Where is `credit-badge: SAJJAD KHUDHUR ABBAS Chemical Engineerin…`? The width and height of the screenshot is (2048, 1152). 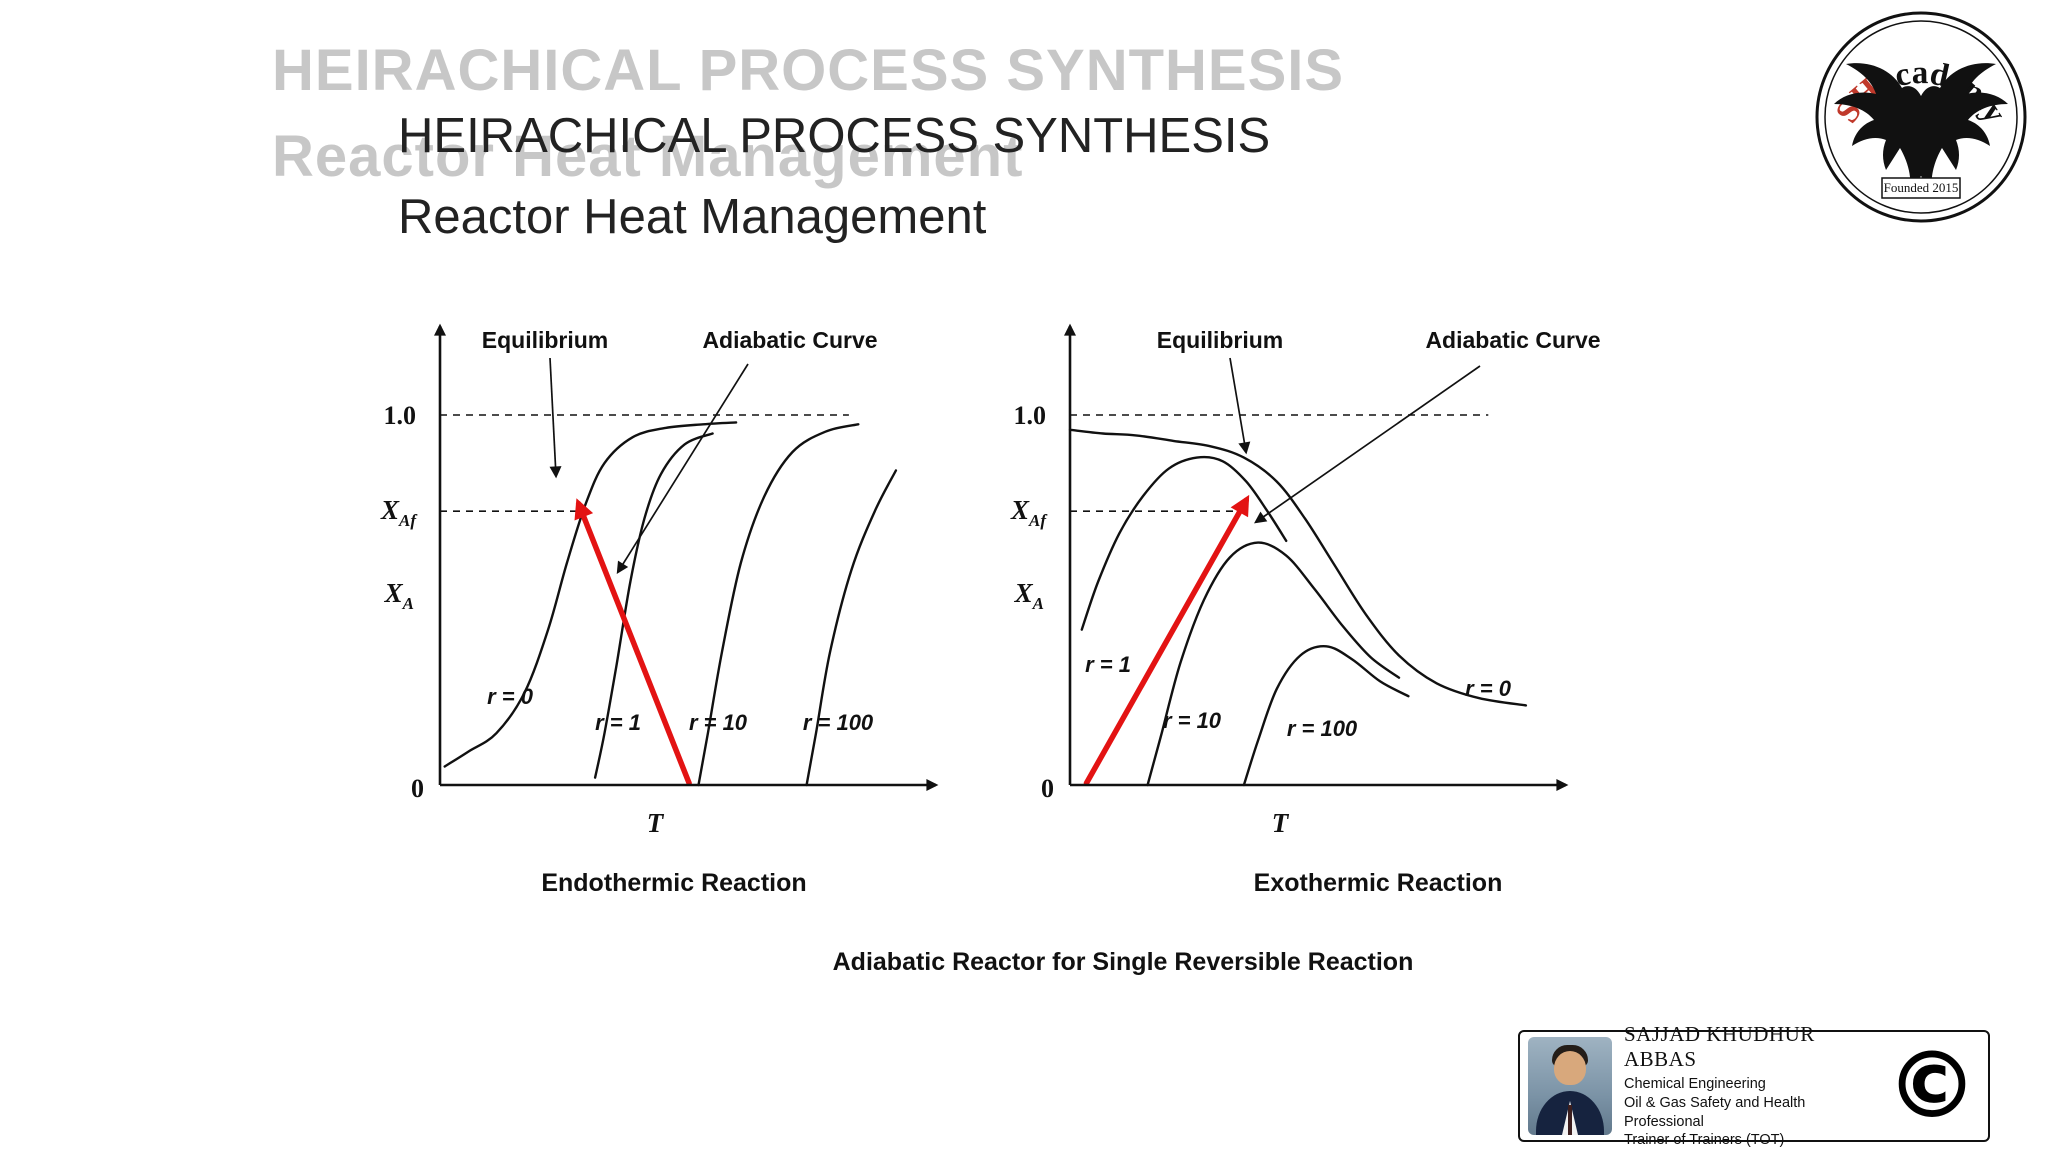 credit-badge: SAJJAD KHUDHUR ABBAS Chemical Engineerin… is located at coordinates (1754, 1085).